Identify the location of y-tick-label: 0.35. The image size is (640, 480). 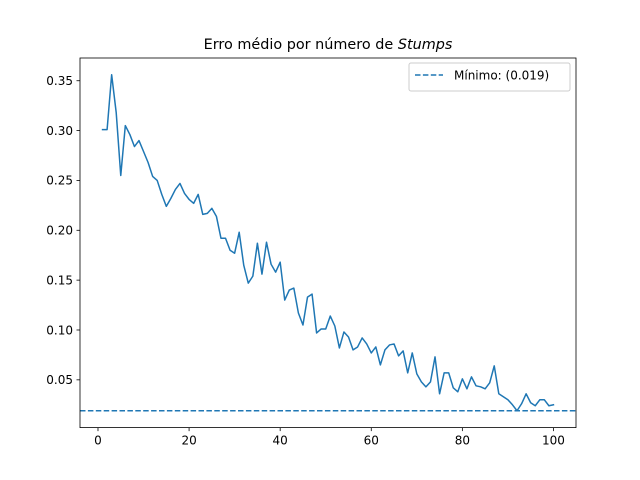
(59, 81).